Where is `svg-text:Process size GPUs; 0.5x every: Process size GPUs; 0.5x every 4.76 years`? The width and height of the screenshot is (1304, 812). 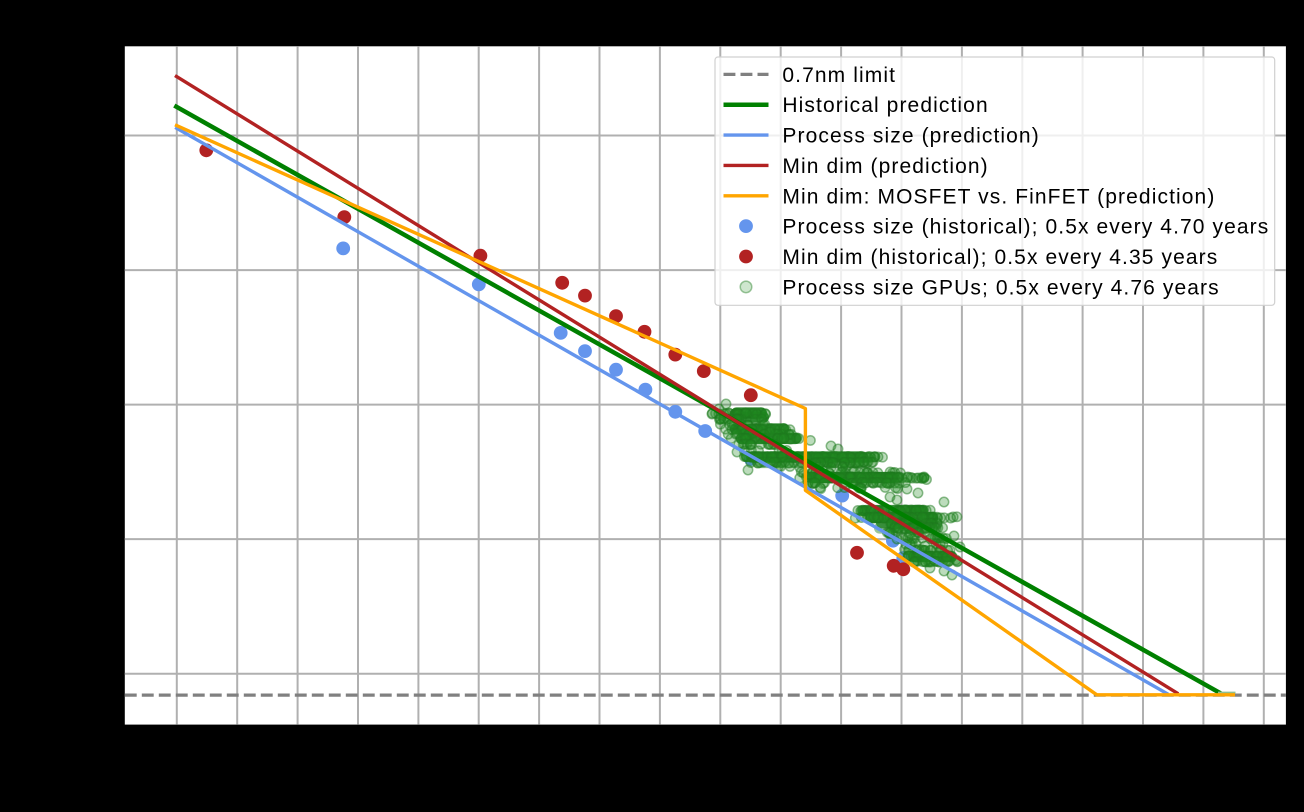
svg-text:Process size GPUs; 0.5x every: Process size GPUs; 0.5x every 4.76 years is located at coordinates (1000, 287).